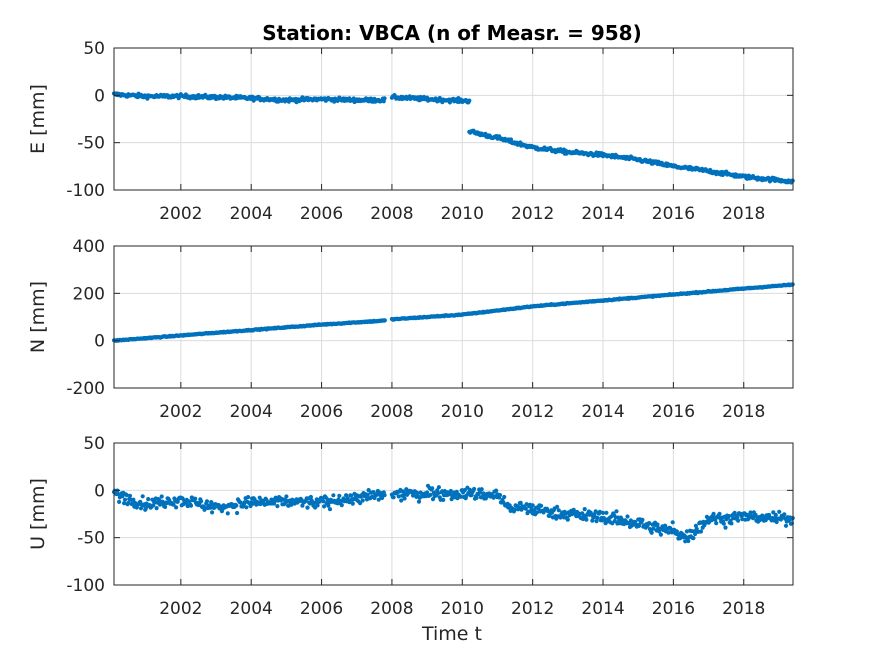 This screenshot has width=875, height=656. I want to click on x-tick-label: 2006, so click(321, 609).